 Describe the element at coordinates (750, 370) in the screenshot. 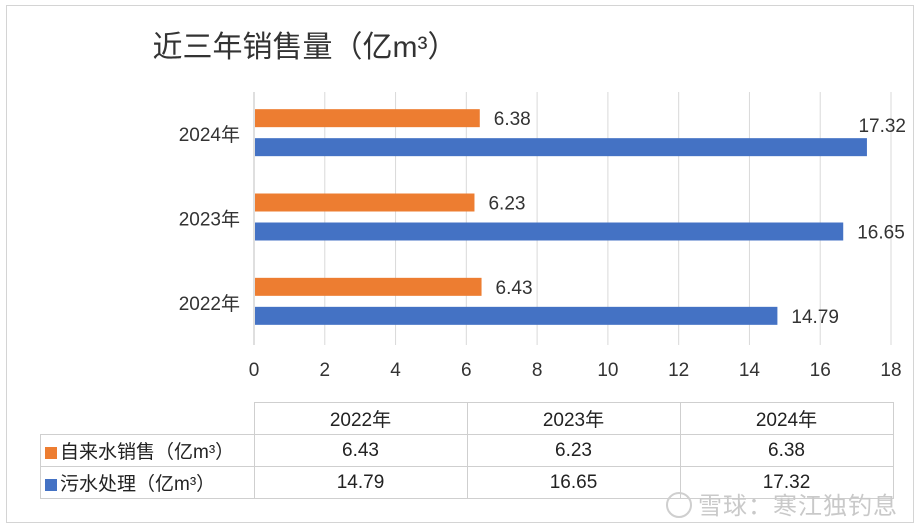

I see `x-tick-label: 14` at that location.